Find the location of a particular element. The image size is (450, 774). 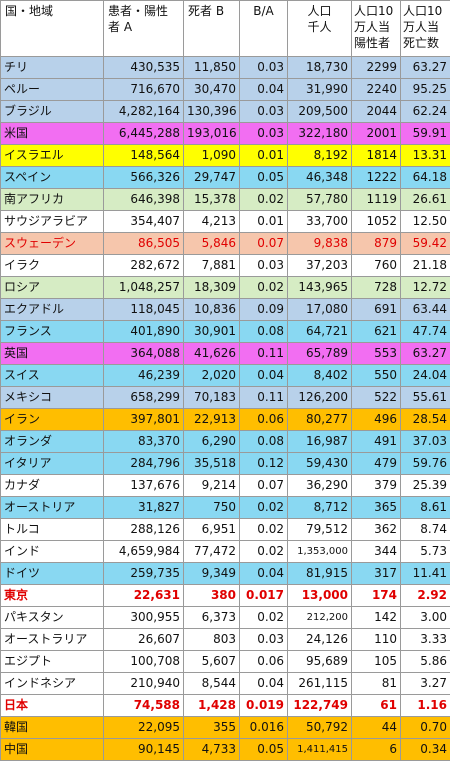

cases-cell: 4,282,164 is located at coordinates (143, 111).